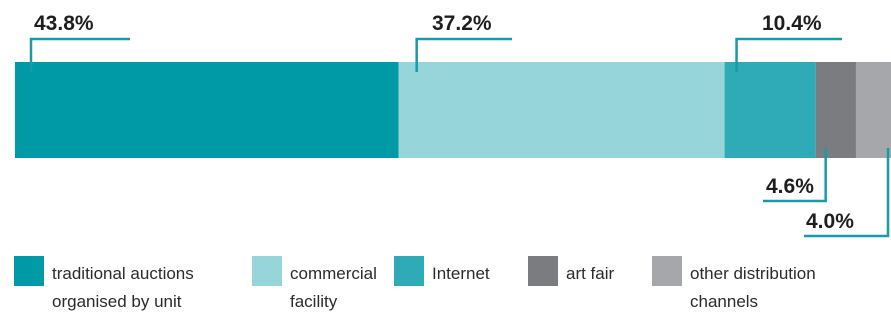 The image size is (891, 321). Describe the element at coordinates (409, 271) in the screenshot. I see `legend-swatch-internet` at that location.